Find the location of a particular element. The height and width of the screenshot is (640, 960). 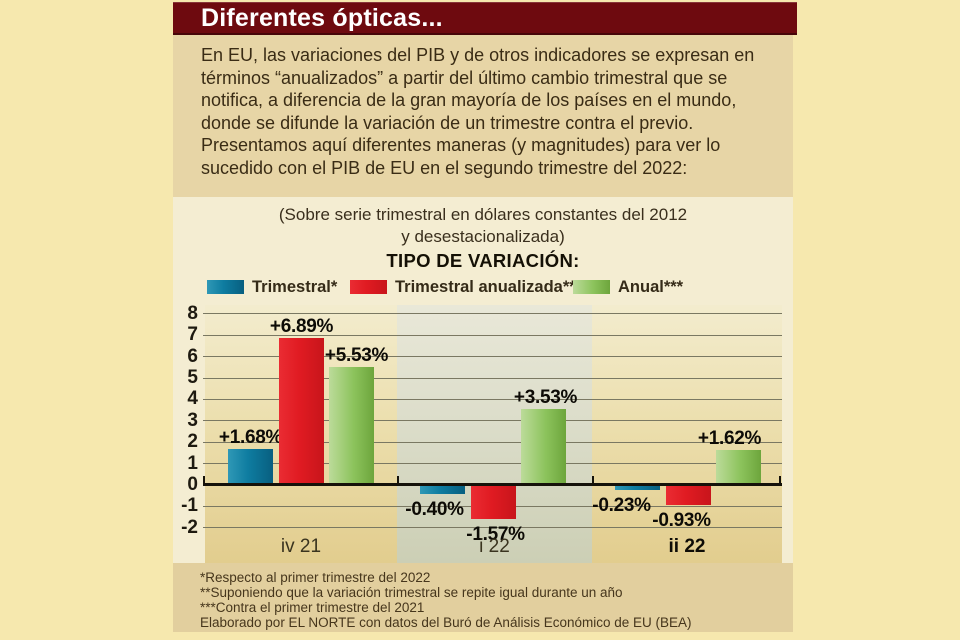

bar-value-label: +1.68% is located at coordinates (250, 438).